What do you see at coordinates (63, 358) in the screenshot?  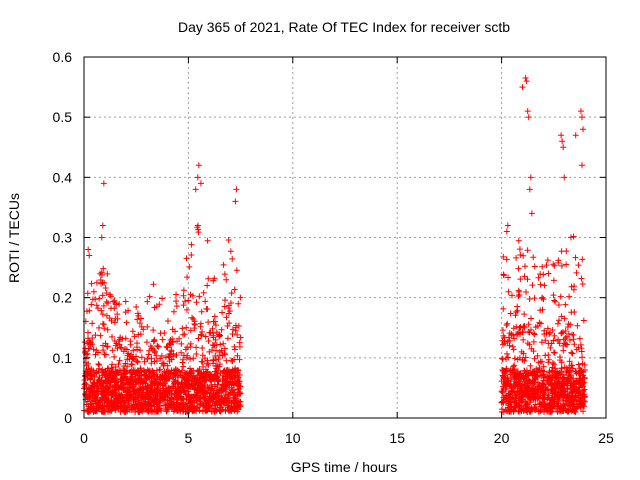 I see `y-tick-label: 0.1` at bounding box center [63, 358].